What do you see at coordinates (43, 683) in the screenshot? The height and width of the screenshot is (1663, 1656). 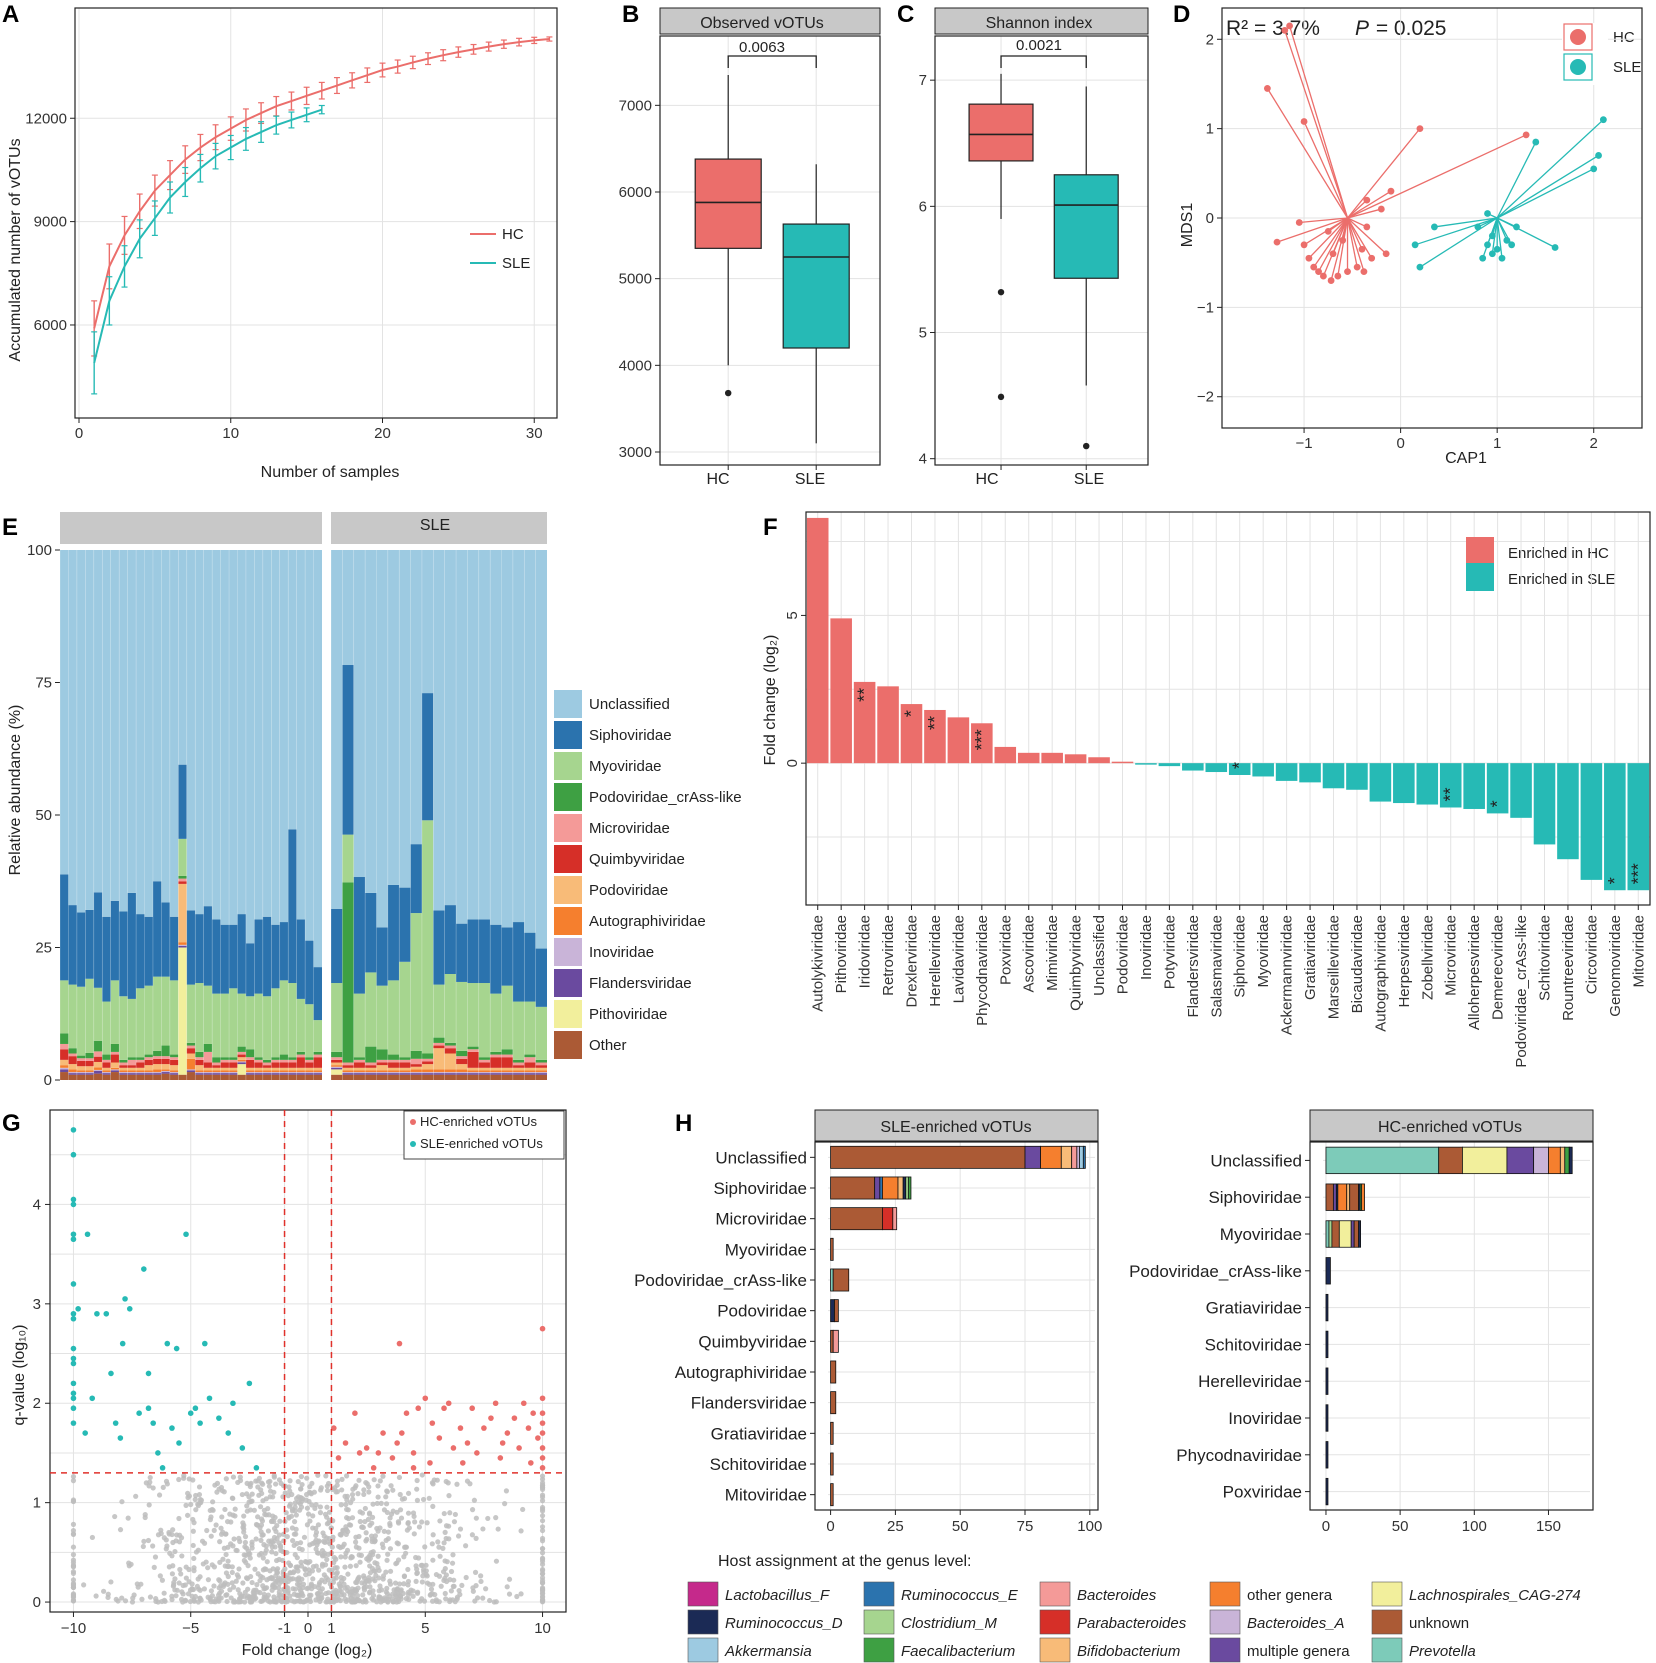 I see `panel-e-y-tick-label: 75` at bounding box center [43, 683].